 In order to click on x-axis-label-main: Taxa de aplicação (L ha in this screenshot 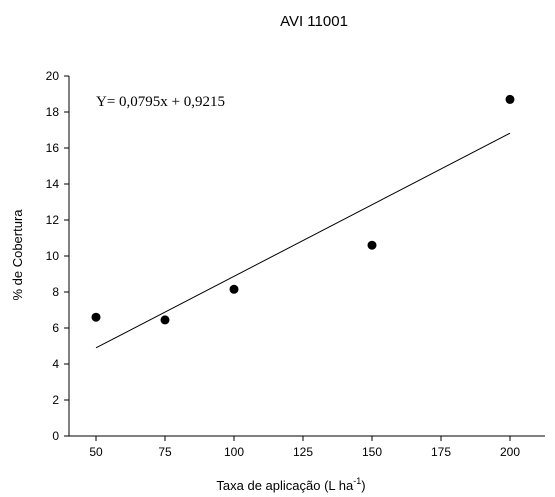, I will do `click(285, 485)`.